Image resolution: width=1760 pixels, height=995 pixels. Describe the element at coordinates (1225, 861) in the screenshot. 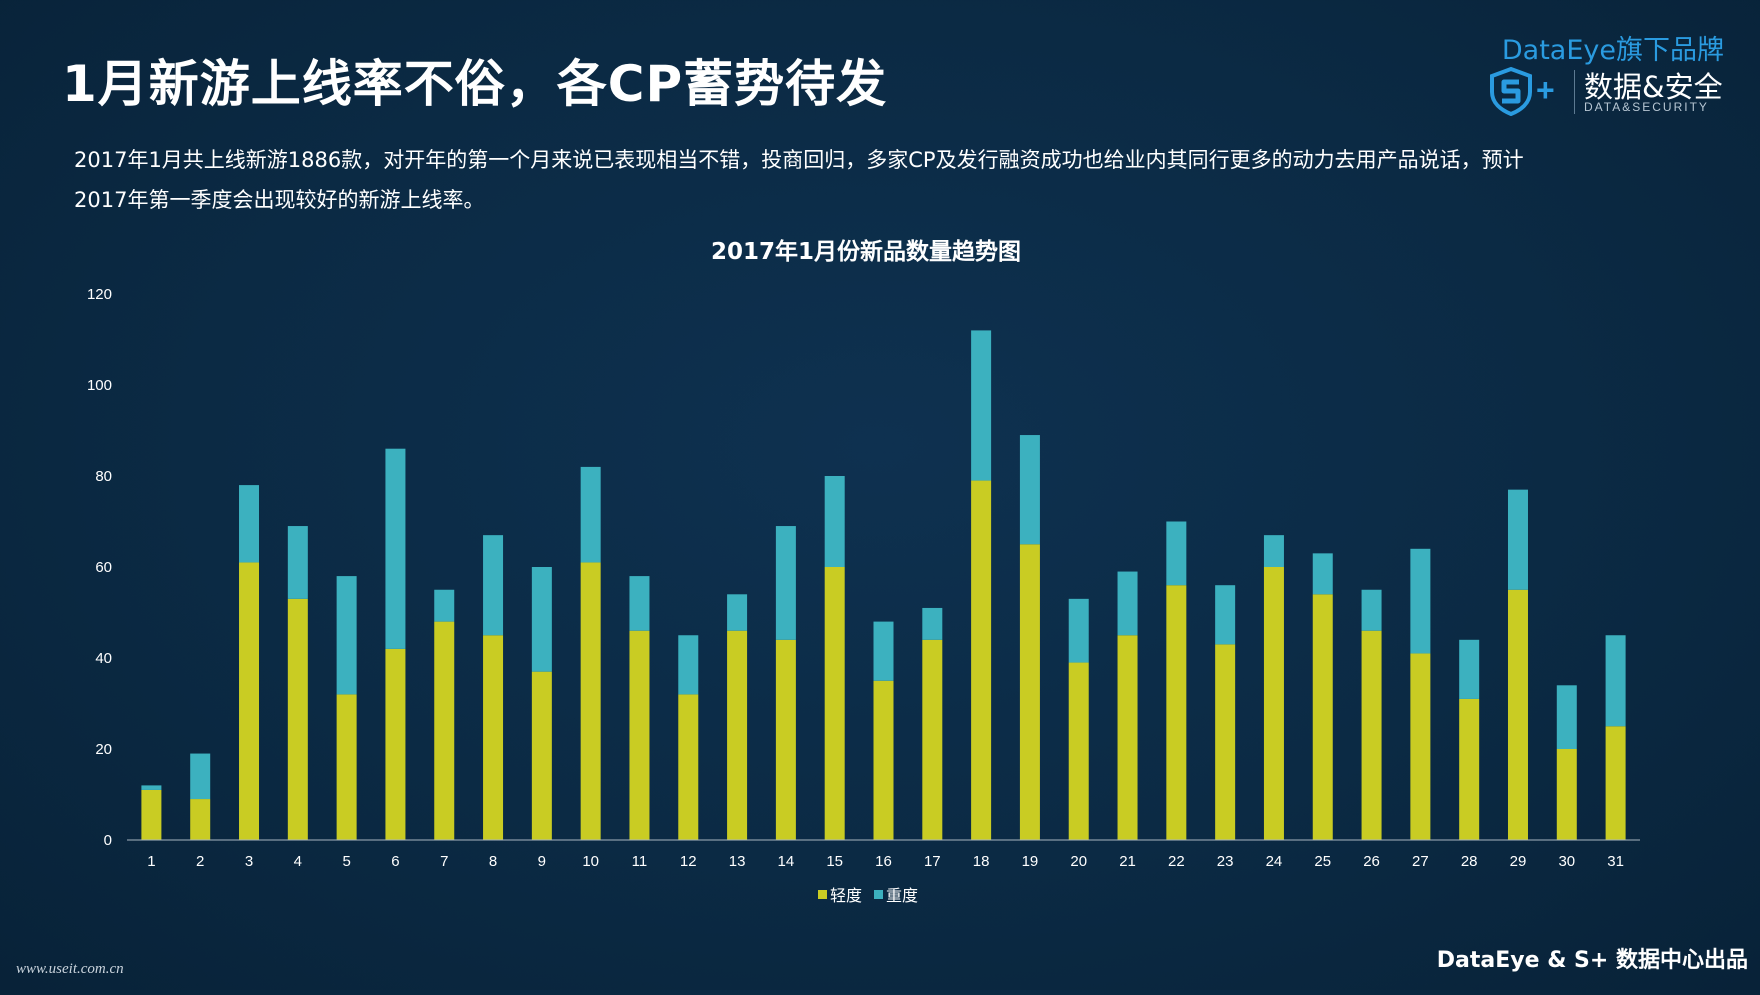

I see `x-tick-label: 23` at that location.